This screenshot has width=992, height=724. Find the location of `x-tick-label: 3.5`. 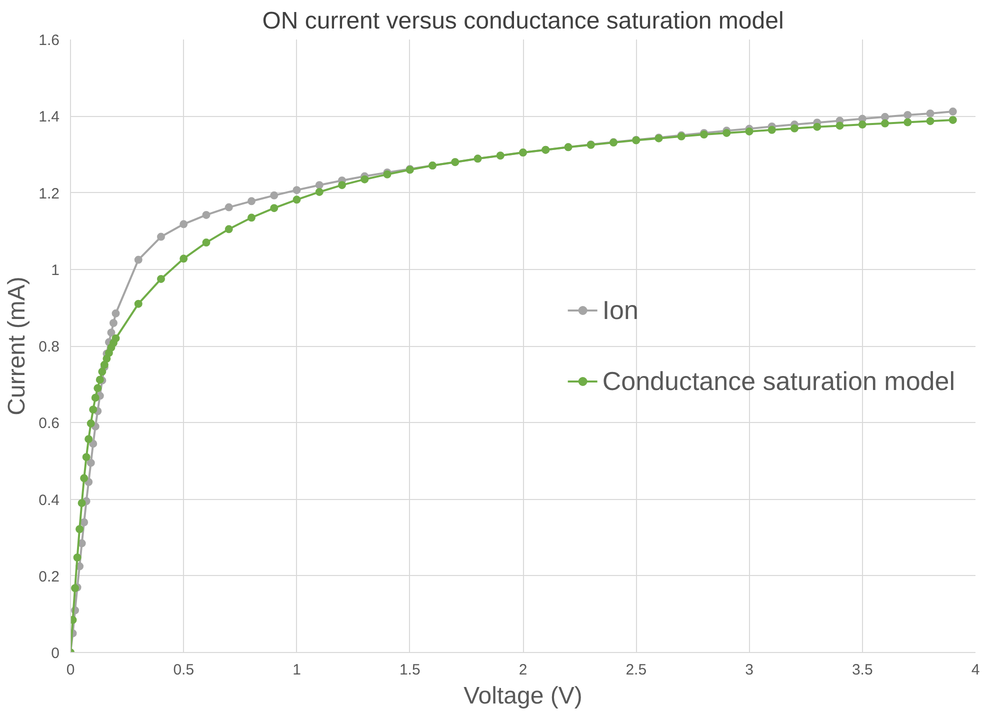

x-tick-label: 3.5 is located at coordinates (862, 670).